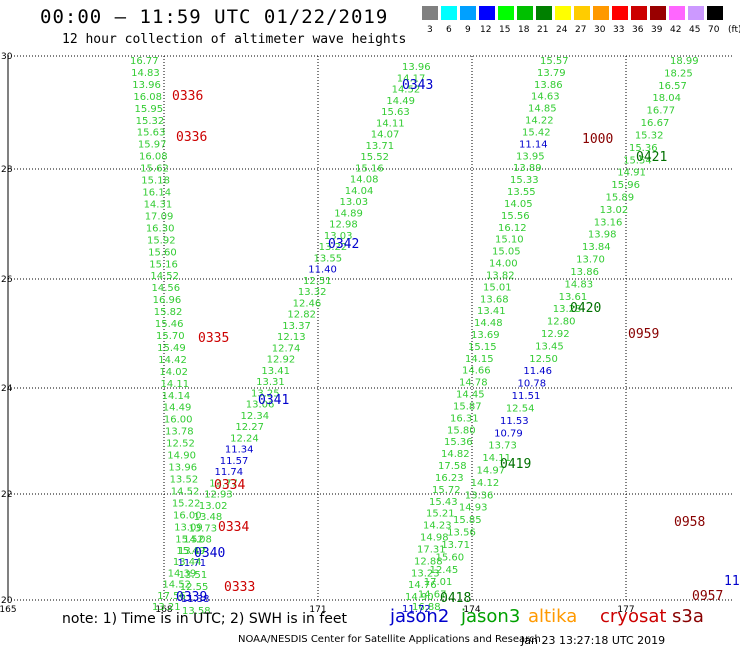  I want to click on wave-height-value: 13.89, so click(527, 168).